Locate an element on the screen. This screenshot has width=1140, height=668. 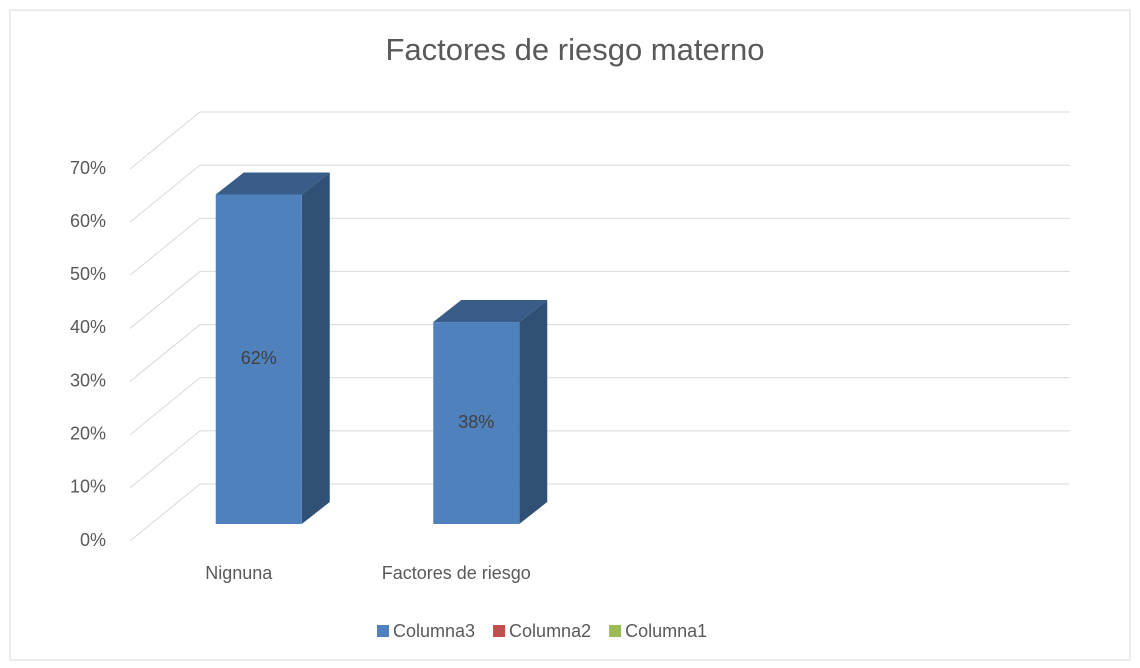
legend-label: Columna1 is located at coordinates (666, 631).